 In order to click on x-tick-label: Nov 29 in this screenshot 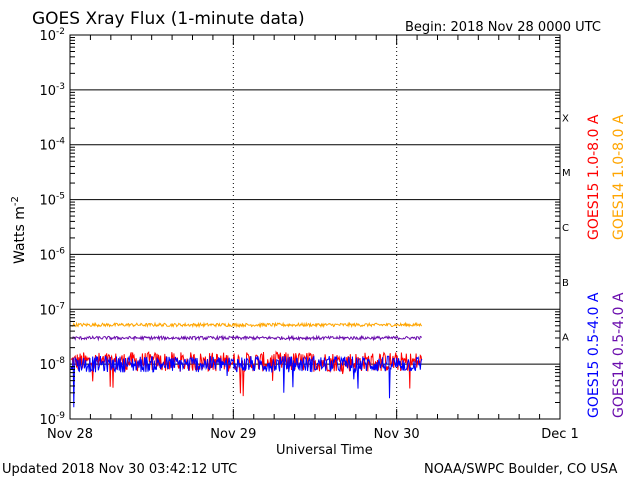, I will do `click(233, 434)`.